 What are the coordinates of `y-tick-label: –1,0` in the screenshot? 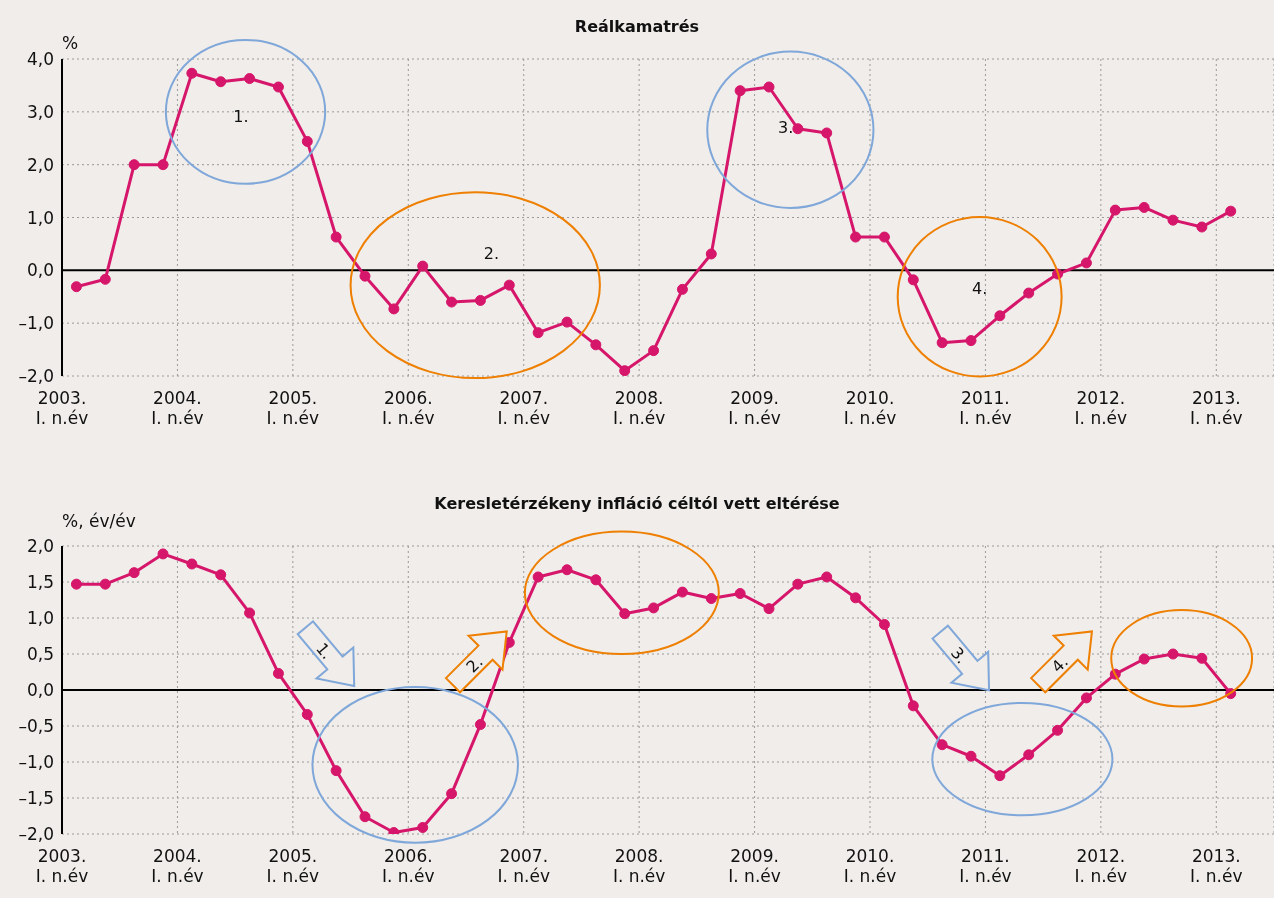 It's located at (36, 762).